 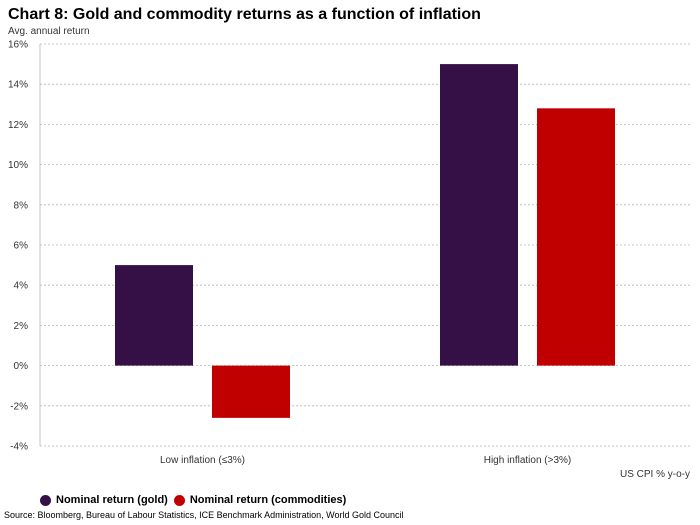 What do you see at coordinates (18, 45) in the screenshot?
I see `y-tick-label: 16%` at bounding box center [18, 45].